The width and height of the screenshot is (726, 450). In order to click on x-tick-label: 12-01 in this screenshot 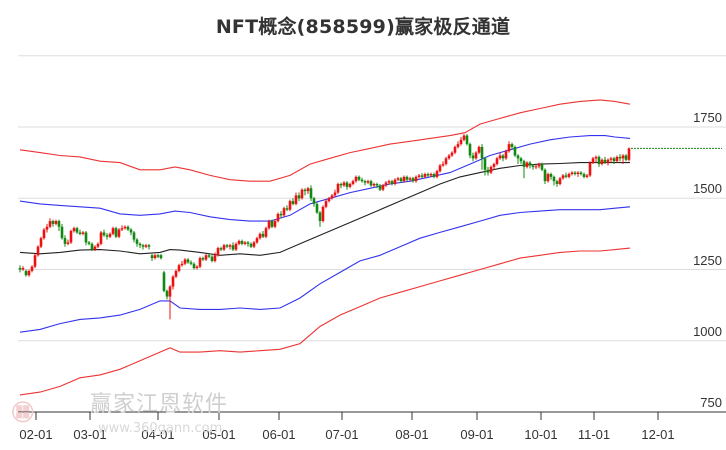, I will do `click(658, 434)`.